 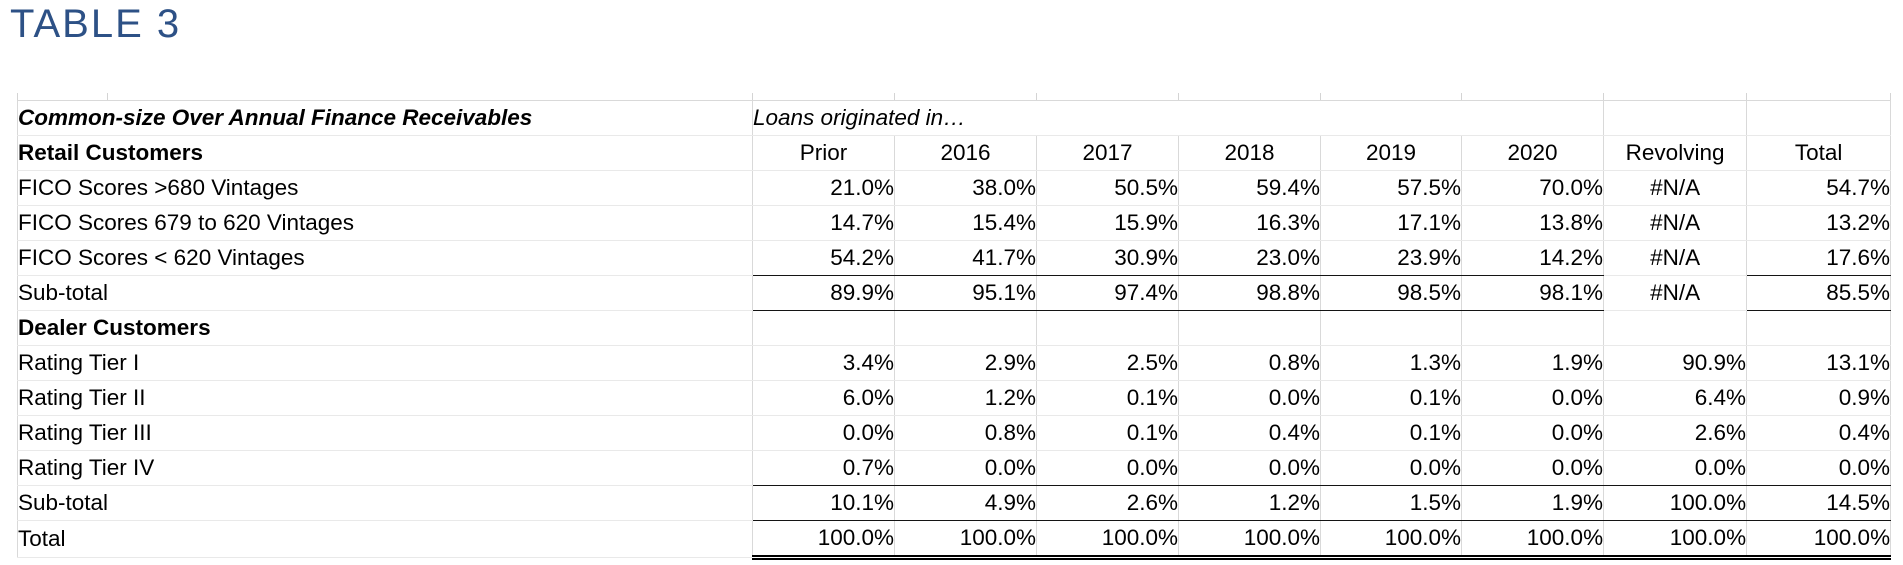 I want to click on column-header-2020: 2020, so click(x=1533, y=153).